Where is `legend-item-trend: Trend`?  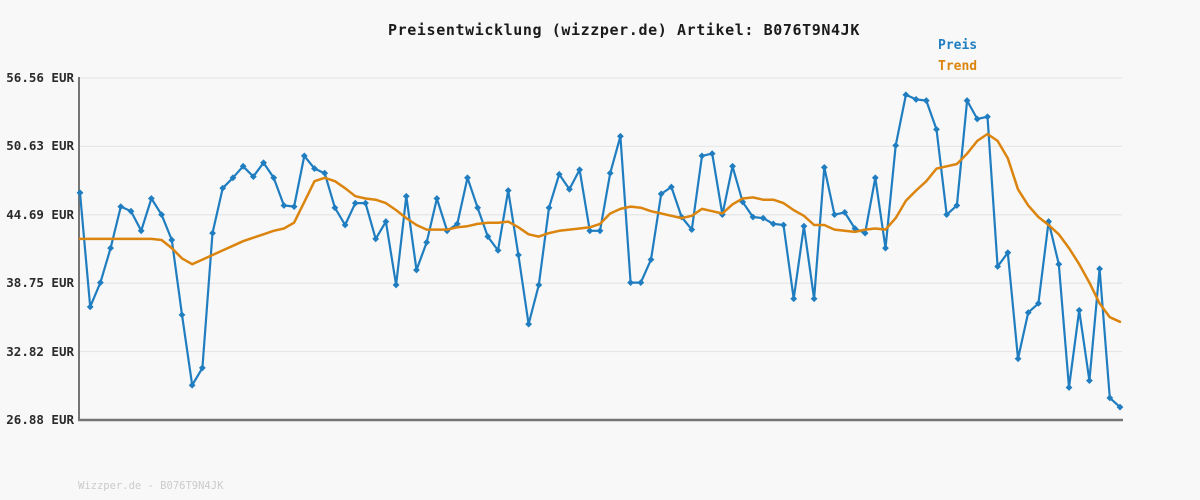
legend-item-trend: Trend is located at coordinates (958, 66).